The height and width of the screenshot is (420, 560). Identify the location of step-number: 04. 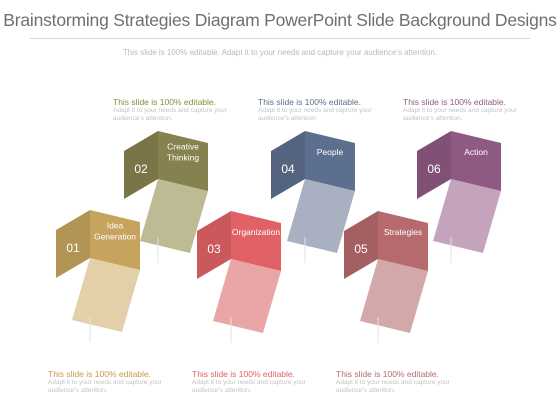
(288, 169).